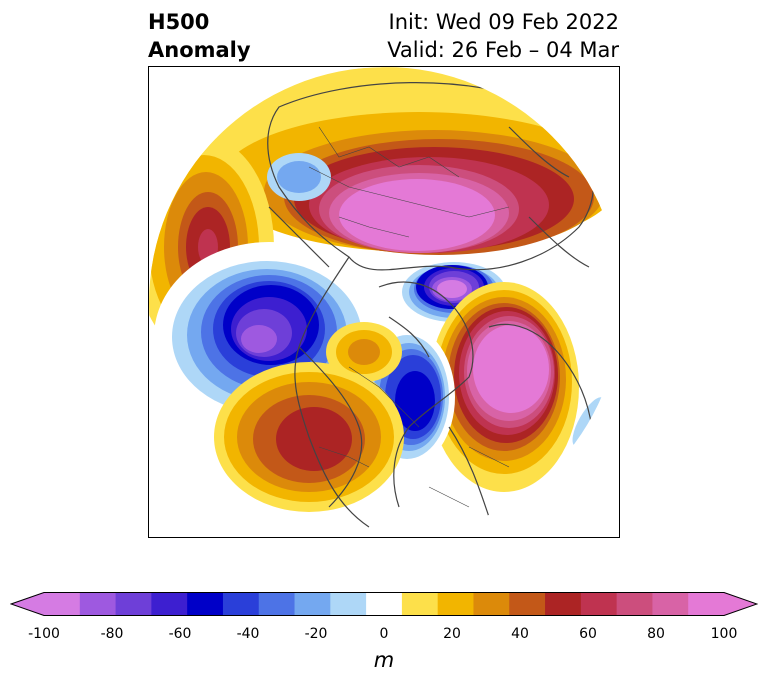 The height and width of the screenshot is (684, 768). I want to click on east-asia-negative-anomaly, so click(299, 177).